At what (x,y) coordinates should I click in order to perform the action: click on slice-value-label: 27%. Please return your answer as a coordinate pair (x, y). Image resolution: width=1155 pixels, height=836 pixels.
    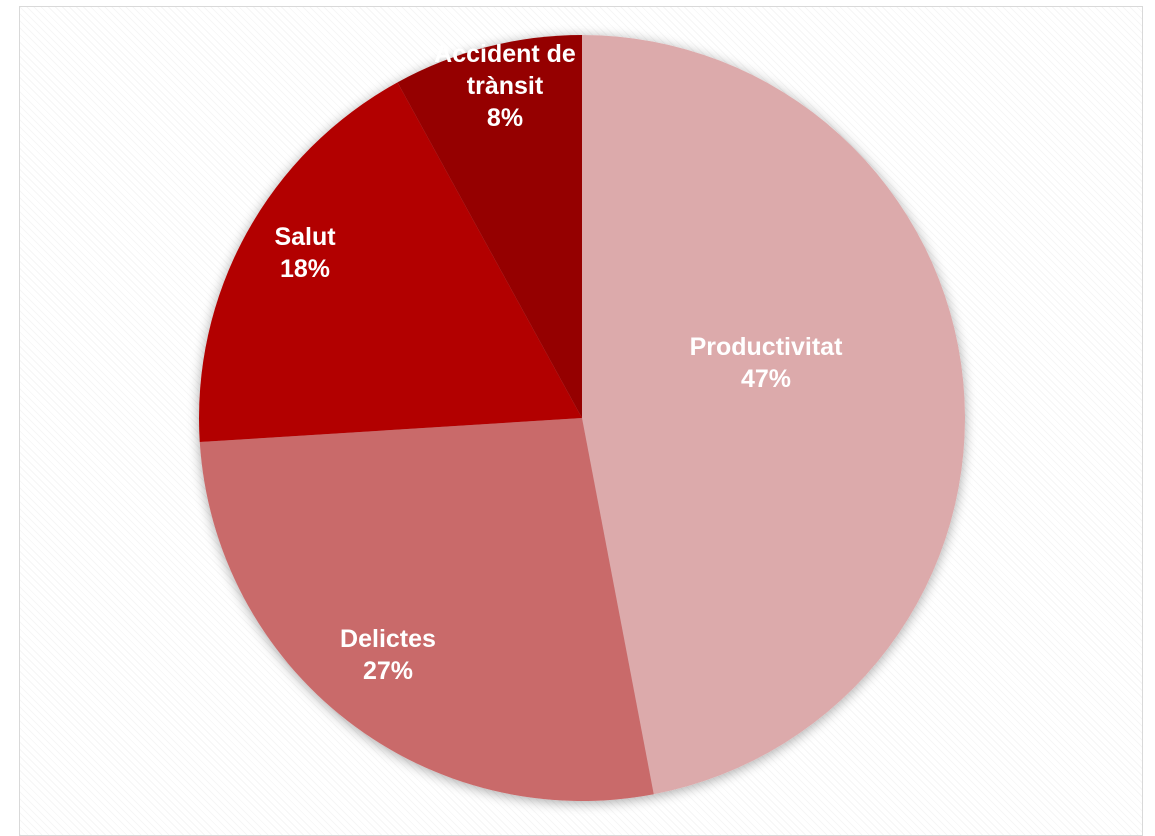
    Looking at the image, I should click on (388, 671).